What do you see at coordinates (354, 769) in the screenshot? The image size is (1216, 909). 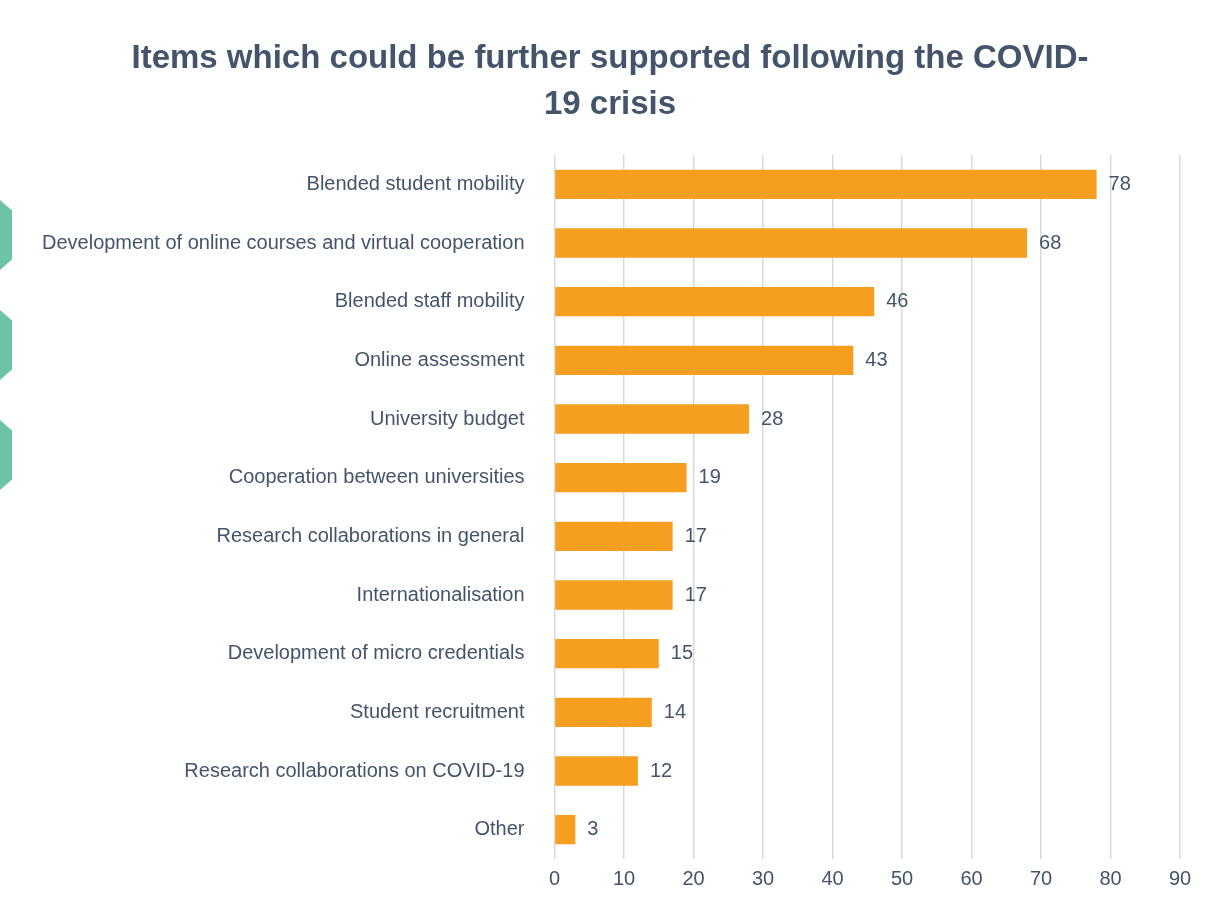 I see `y-tick-label: Research collaborations on COVID-19` at bounding box center [354, 769].